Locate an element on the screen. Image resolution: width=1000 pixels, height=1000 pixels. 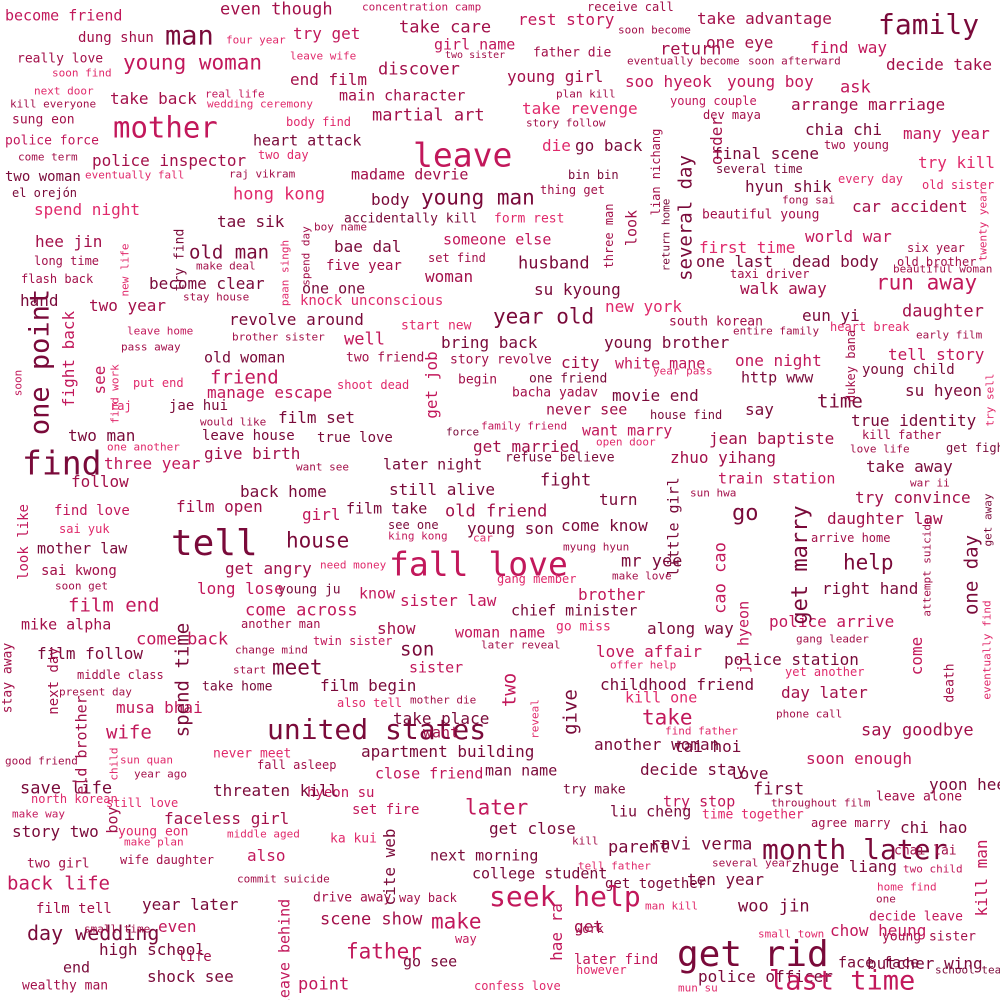
cloud-word: yet another is located at coordinates (825, 672).